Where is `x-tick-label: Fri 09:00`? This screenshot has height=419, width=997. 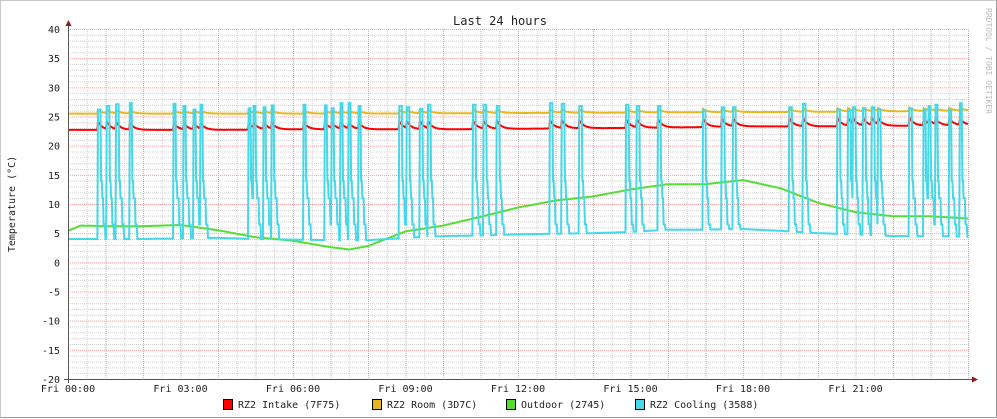
x-tick-label: Fri 09:00 is located at coordinates (405, 389).